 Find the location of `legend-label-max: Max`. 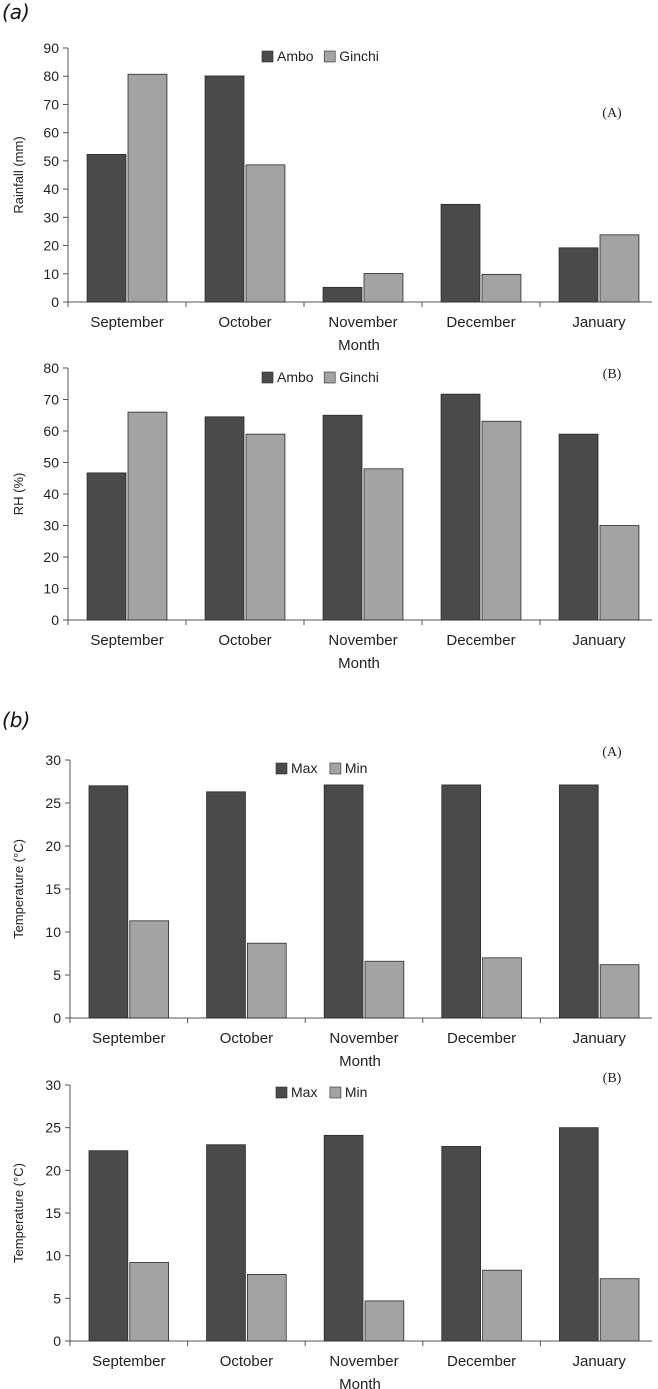

legend-label-max: Max is located at coordinates (304, 768).